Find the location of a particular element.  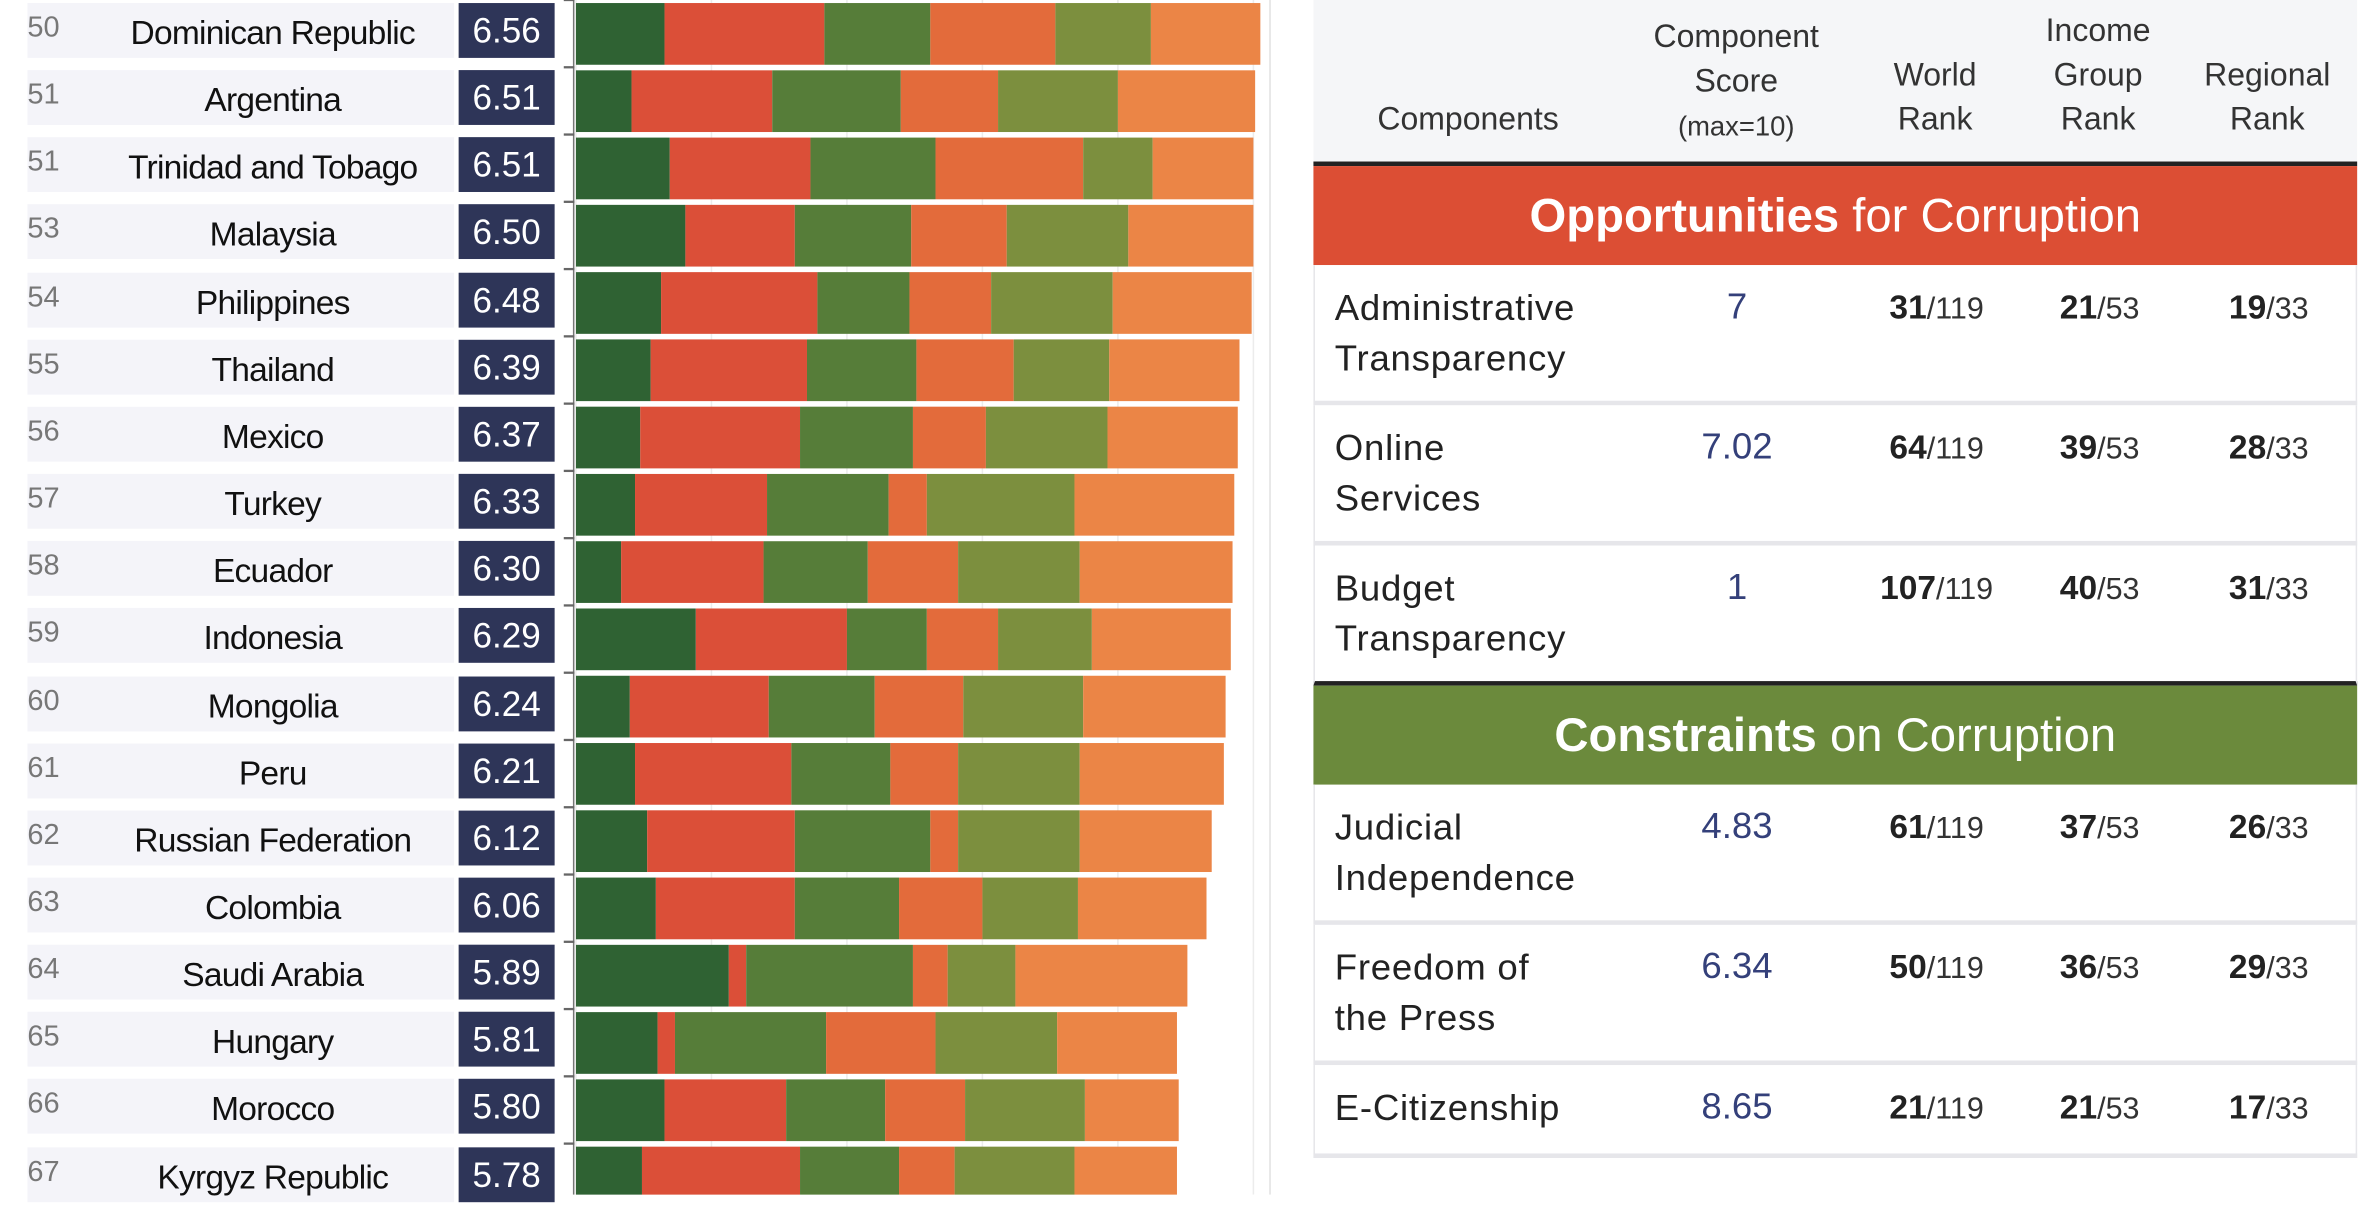

component-name: Judicial Independence is located at coordinates (1480, 853).